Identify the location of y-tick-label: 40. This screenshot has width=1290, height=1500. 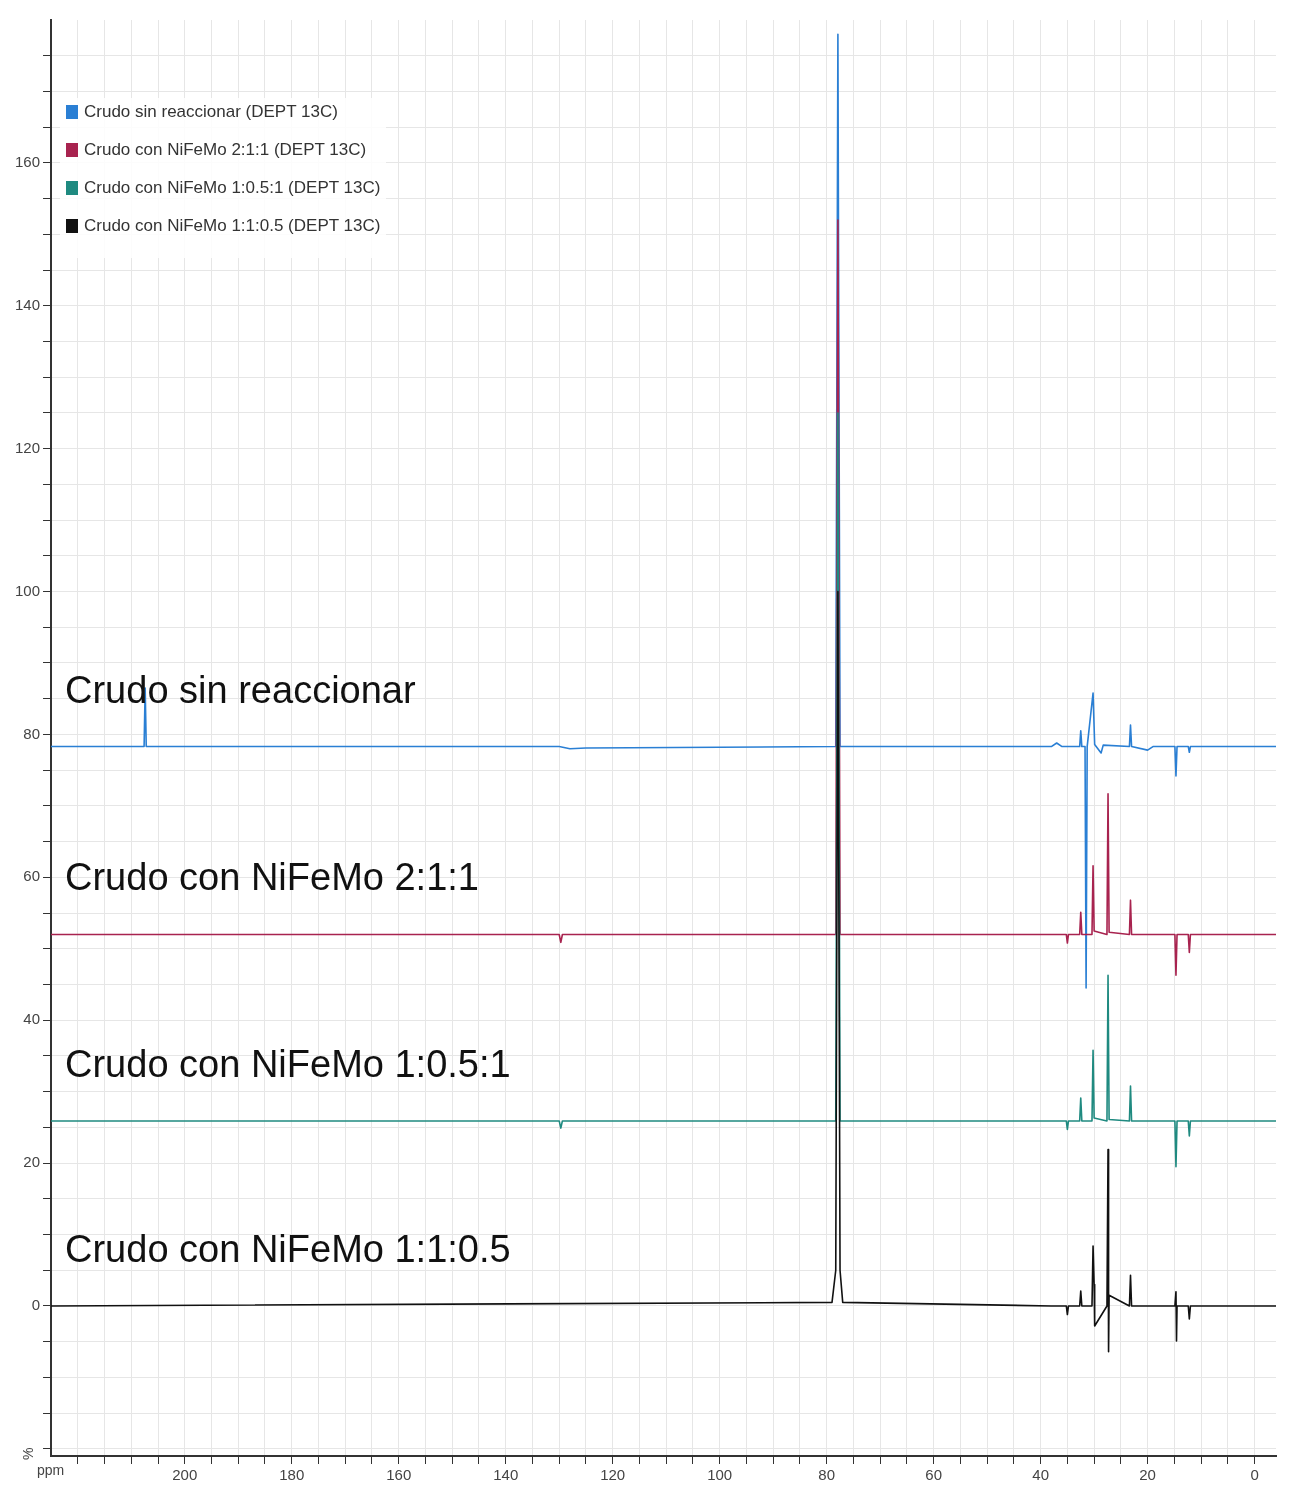
(32, 1019).